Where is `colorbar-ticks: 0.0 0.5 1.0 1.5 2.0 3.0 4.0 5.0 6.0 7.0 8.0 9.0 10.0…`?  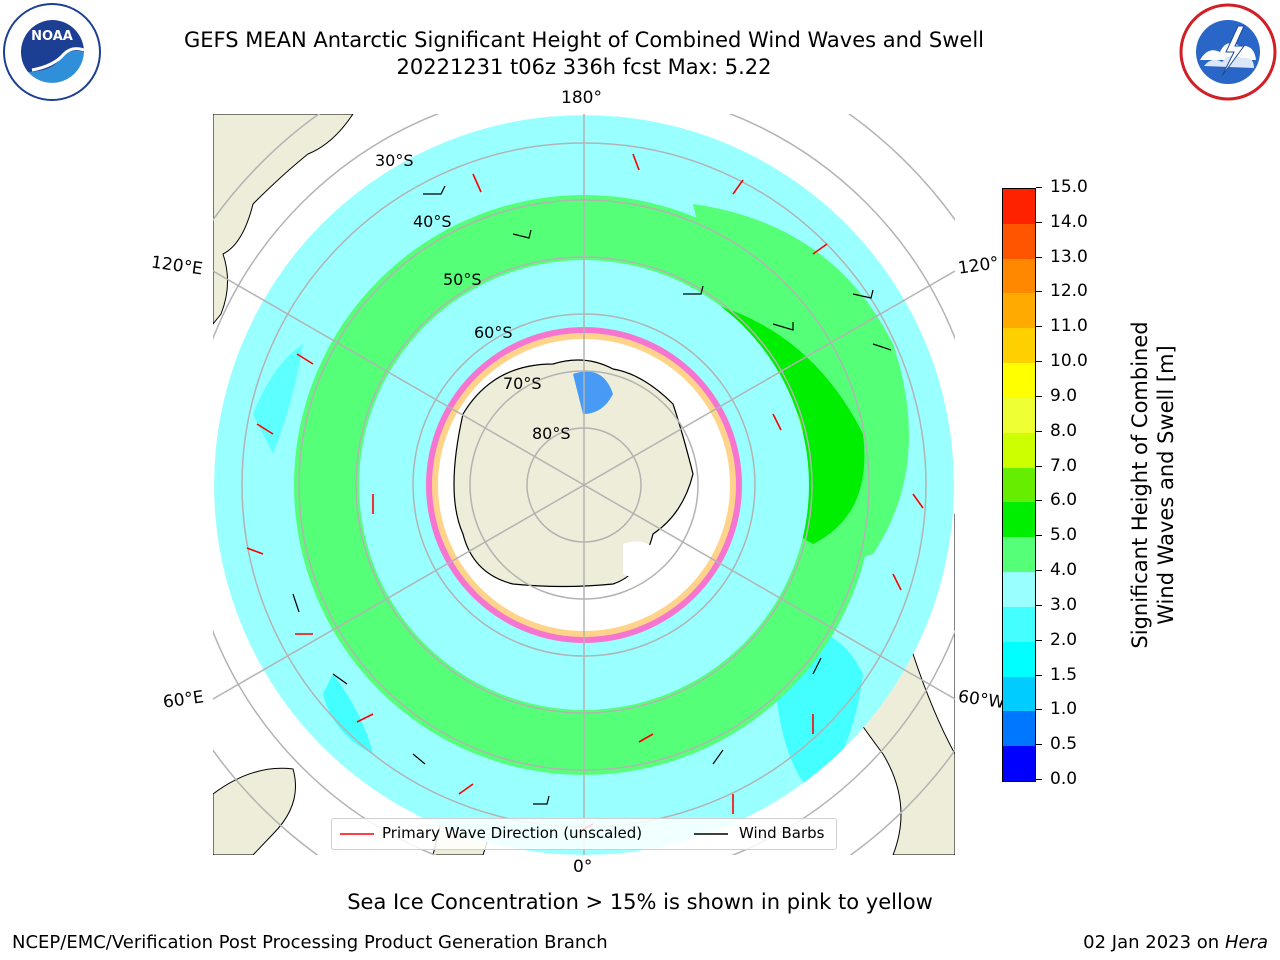 colorbar-ticks: 0.0 0.5 1.0 1.5 2.0 3.0 4.0 5.0 6.0 7.0 8.0 9.0 10.0… is located at coordinates (1071, 483).